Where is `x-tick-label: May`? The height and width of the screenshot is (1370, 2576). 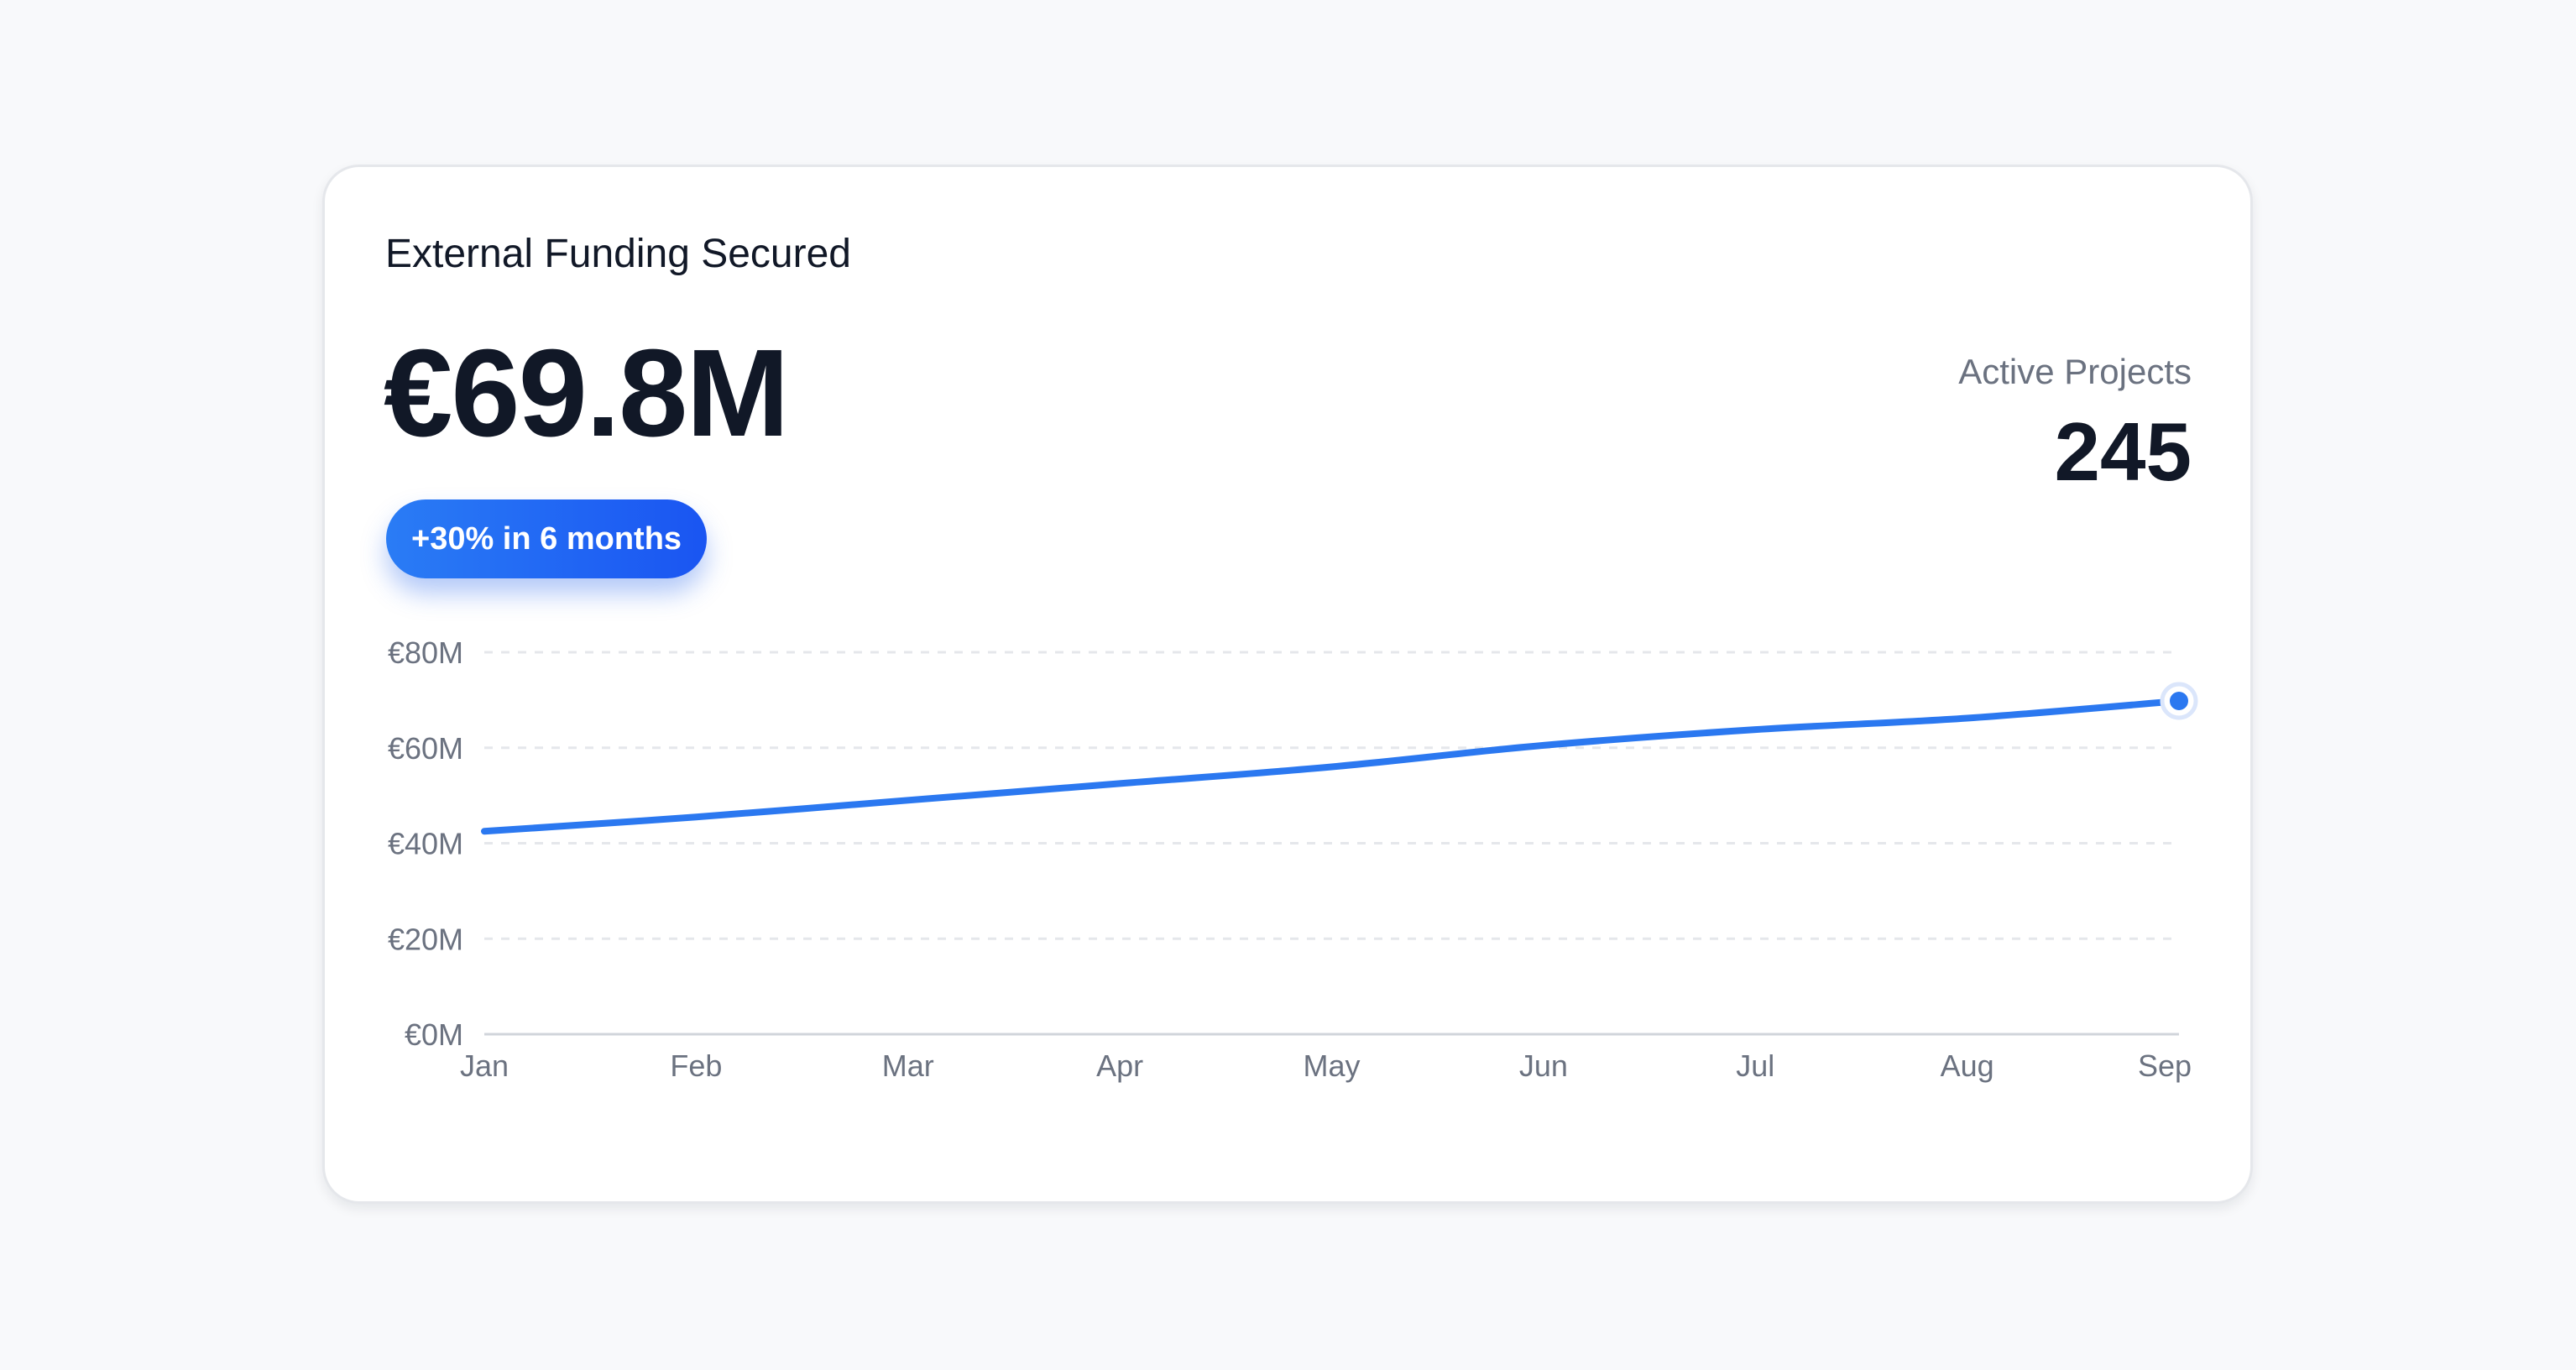
x-tick-label: May is located at coordinates (1331, 1065).